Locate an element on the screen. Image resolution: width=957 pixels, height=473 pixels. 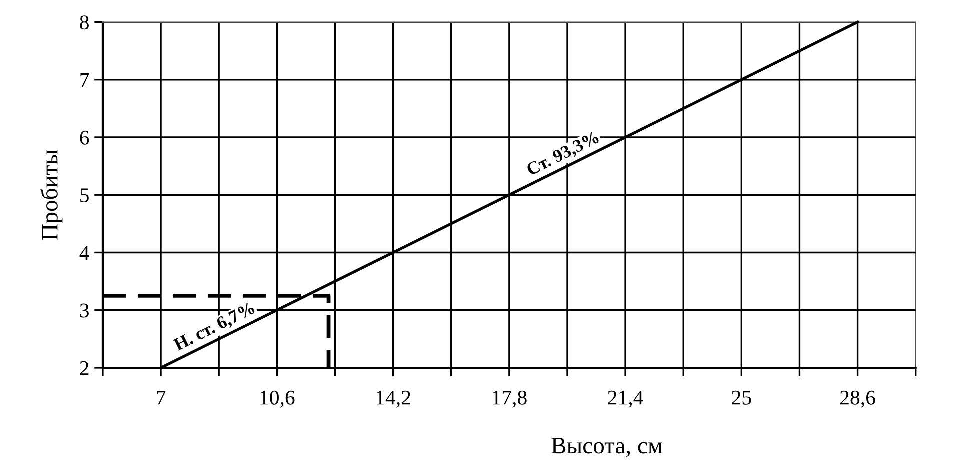
x-axis-title: Высота, см is located at coordinates (607, 448).